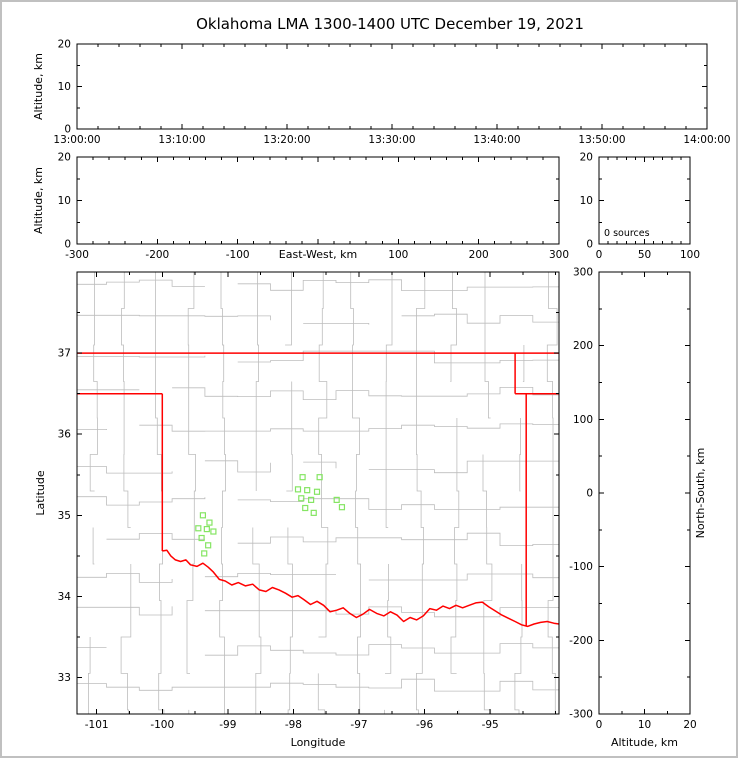 The height and width of the screenshot is (758, 738). Describe the element at coordinates (583, 346) in the screenshot. I see `y-tick-label: 200` at that location.